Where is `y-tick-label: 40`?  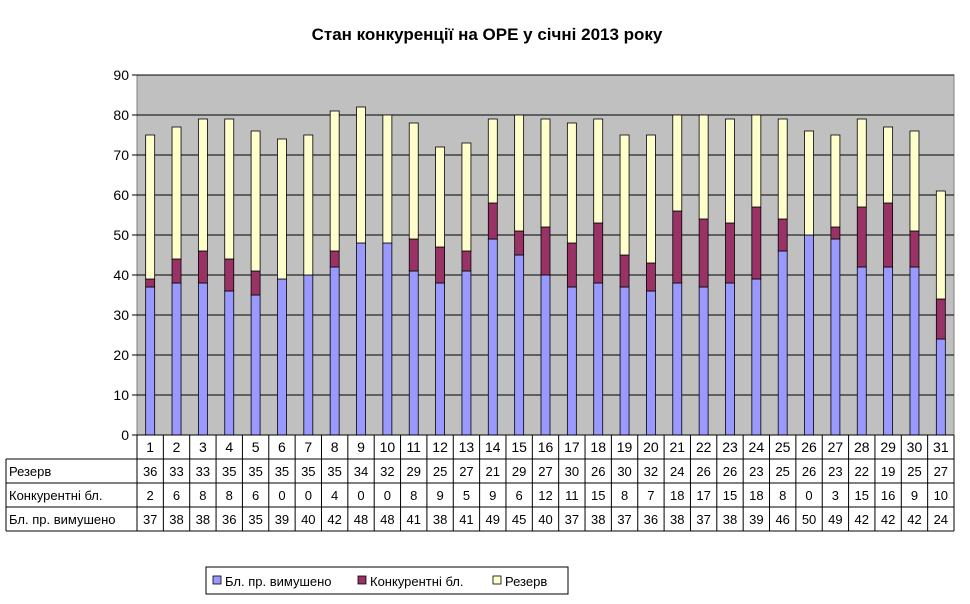 y-tick-label: 40 is located at coordinates (121, 275).